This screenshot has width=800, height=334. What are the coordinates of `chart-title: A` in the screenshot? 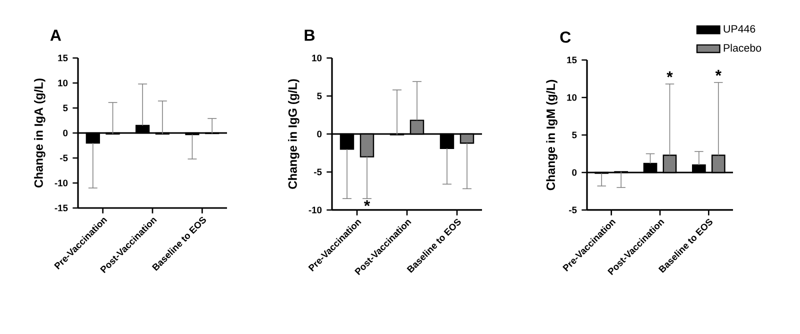 It's located at (56, 35).